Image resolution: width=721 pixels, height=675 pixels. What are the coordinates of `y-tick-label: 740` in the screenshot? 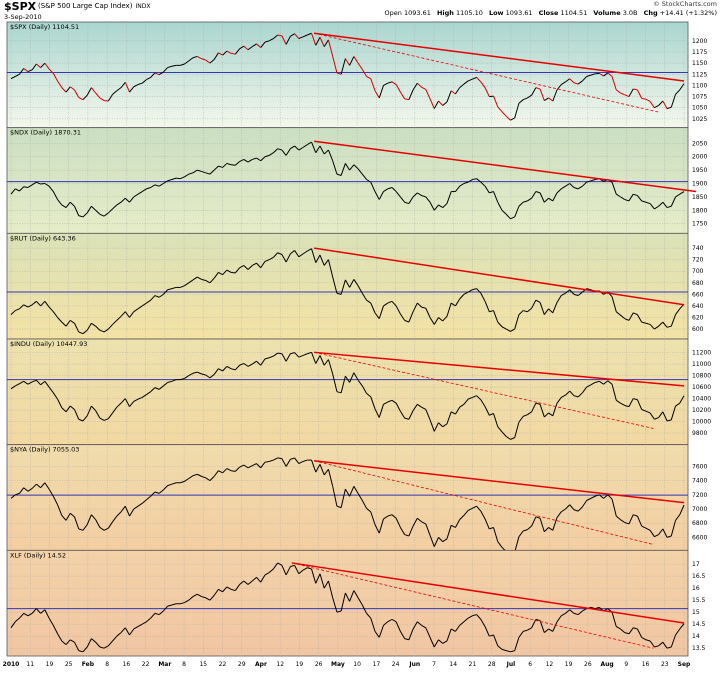 It's located at (698, 248).